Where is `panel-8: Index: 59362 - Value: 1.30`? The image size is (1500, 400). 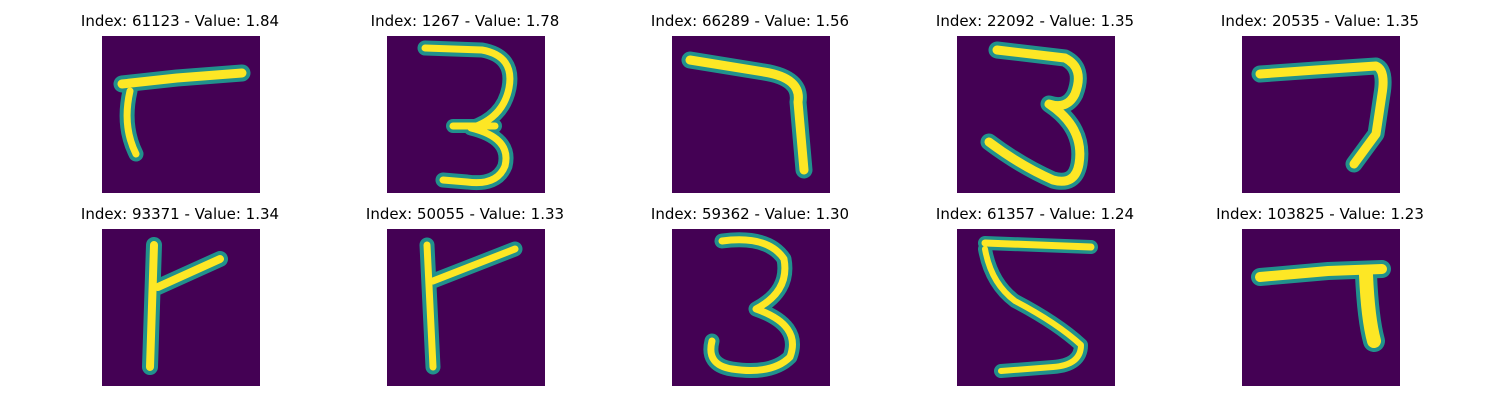
panel-8: Index: 59362 - Value: 1.30 is located at coordinates (750, 299).